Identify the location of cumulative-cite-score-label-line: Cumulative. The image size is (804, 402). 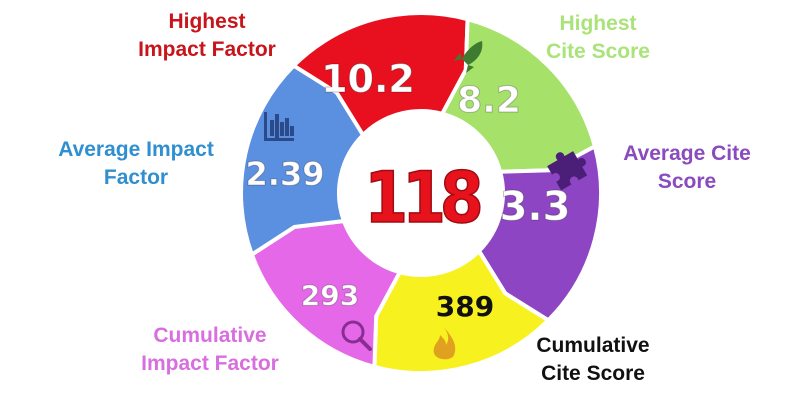
(593, 345).